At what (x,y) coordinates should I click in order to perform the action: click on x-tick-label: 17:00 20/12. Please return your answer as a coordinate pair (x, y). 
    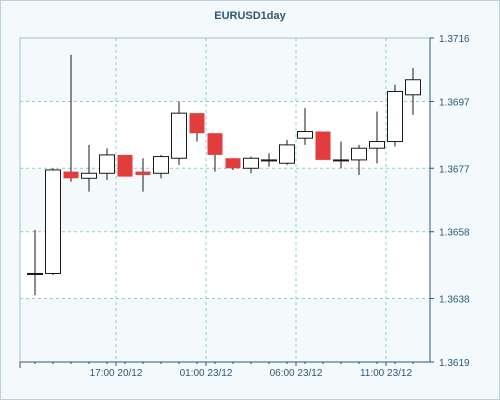
    Looking at the image, I should click on (116, 373).